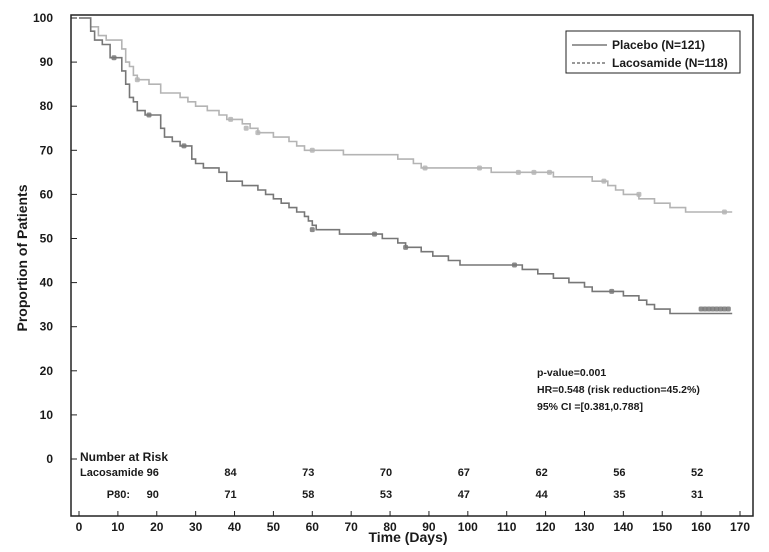 This screenshot has width=769, height=552. Describe the element at coordinates (112, 473) in the screenshot. I see `risk-row-label-lacosamide: Lacosamide` at that location.